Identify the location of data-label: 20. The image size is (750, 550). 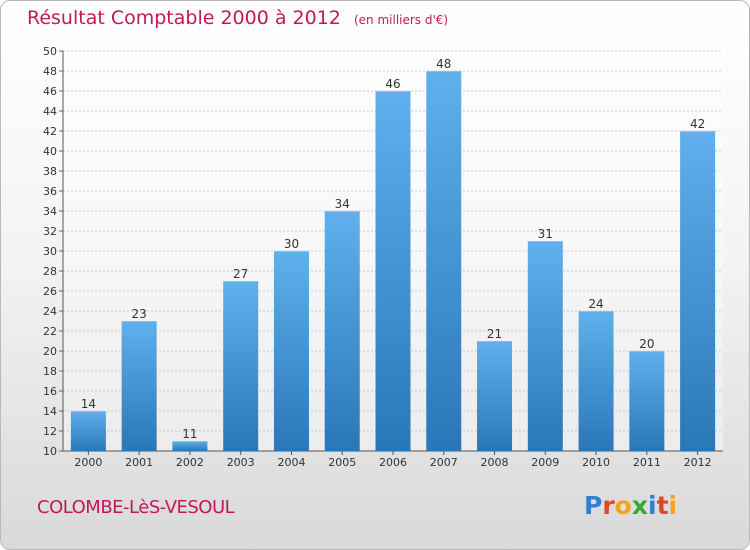
(646, 344).